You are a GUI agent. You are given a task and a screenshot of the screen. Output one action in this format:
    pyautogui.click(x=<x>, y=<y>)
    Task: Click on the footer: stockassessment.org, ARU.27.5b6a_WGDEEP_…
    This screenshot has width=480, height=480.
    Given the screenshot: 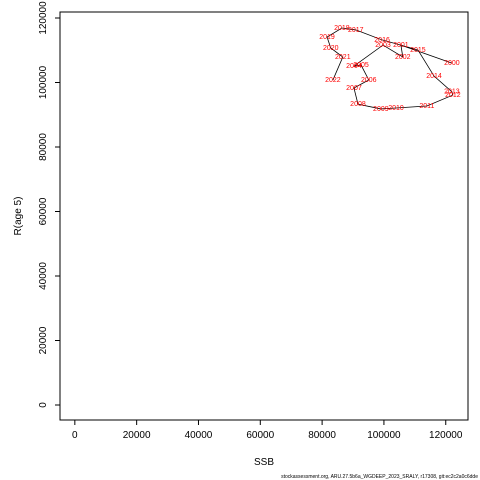 What is the action you would take?
    pyautogui.click(x=379, y=477)
    